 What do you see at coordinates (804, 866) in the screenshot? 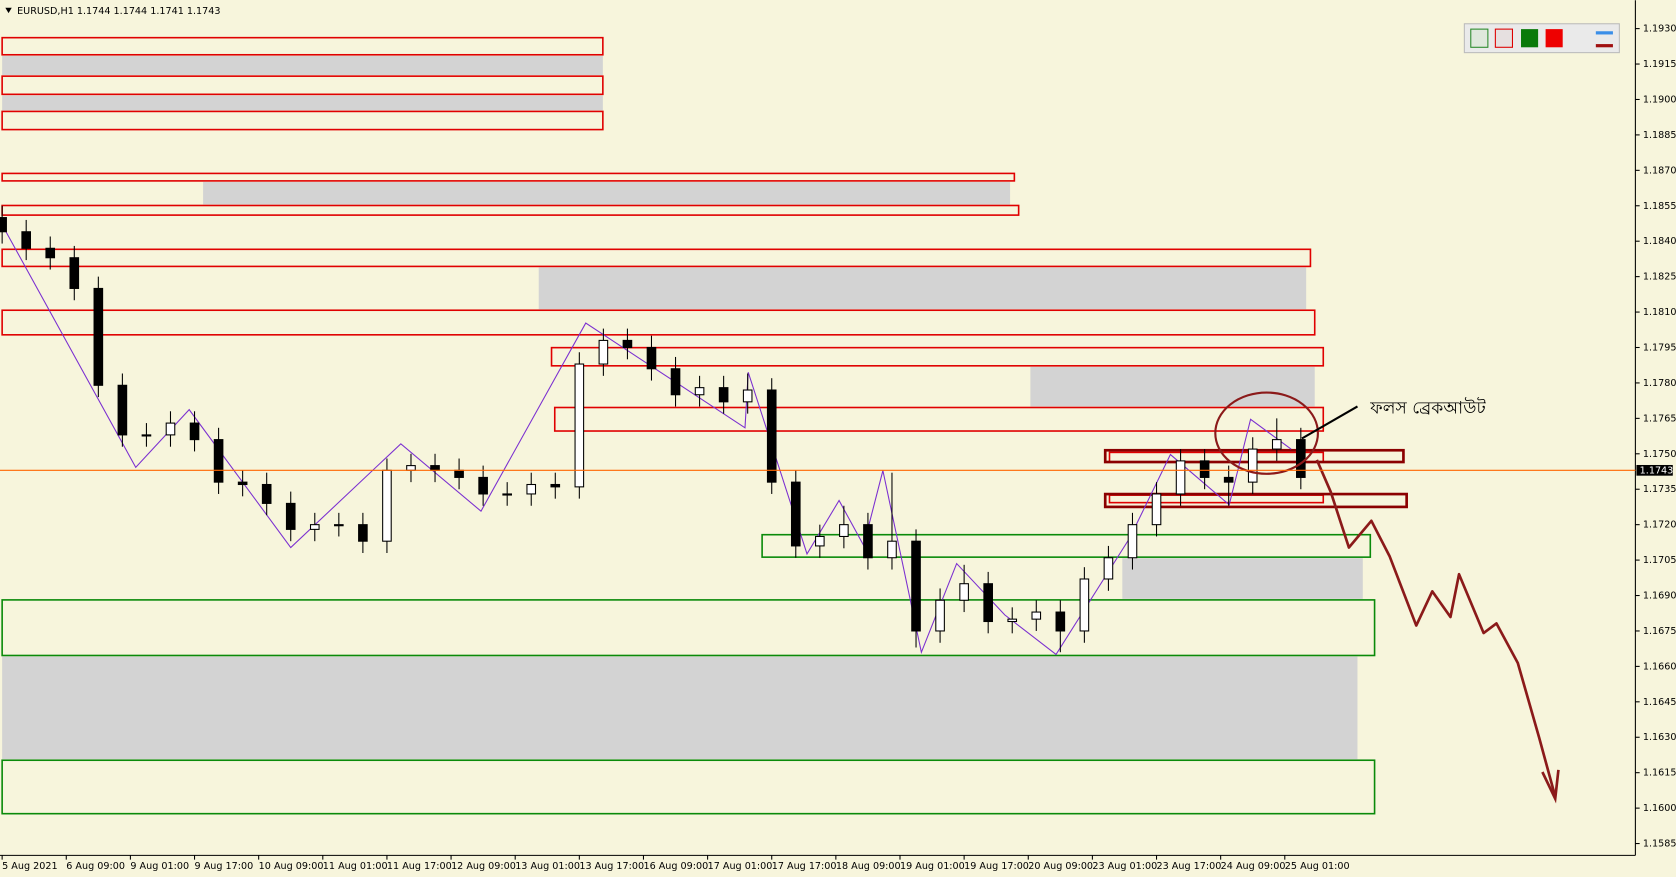
I see `x-tick-label: 17 Aug 17:00` at bounding box center [804, 866].